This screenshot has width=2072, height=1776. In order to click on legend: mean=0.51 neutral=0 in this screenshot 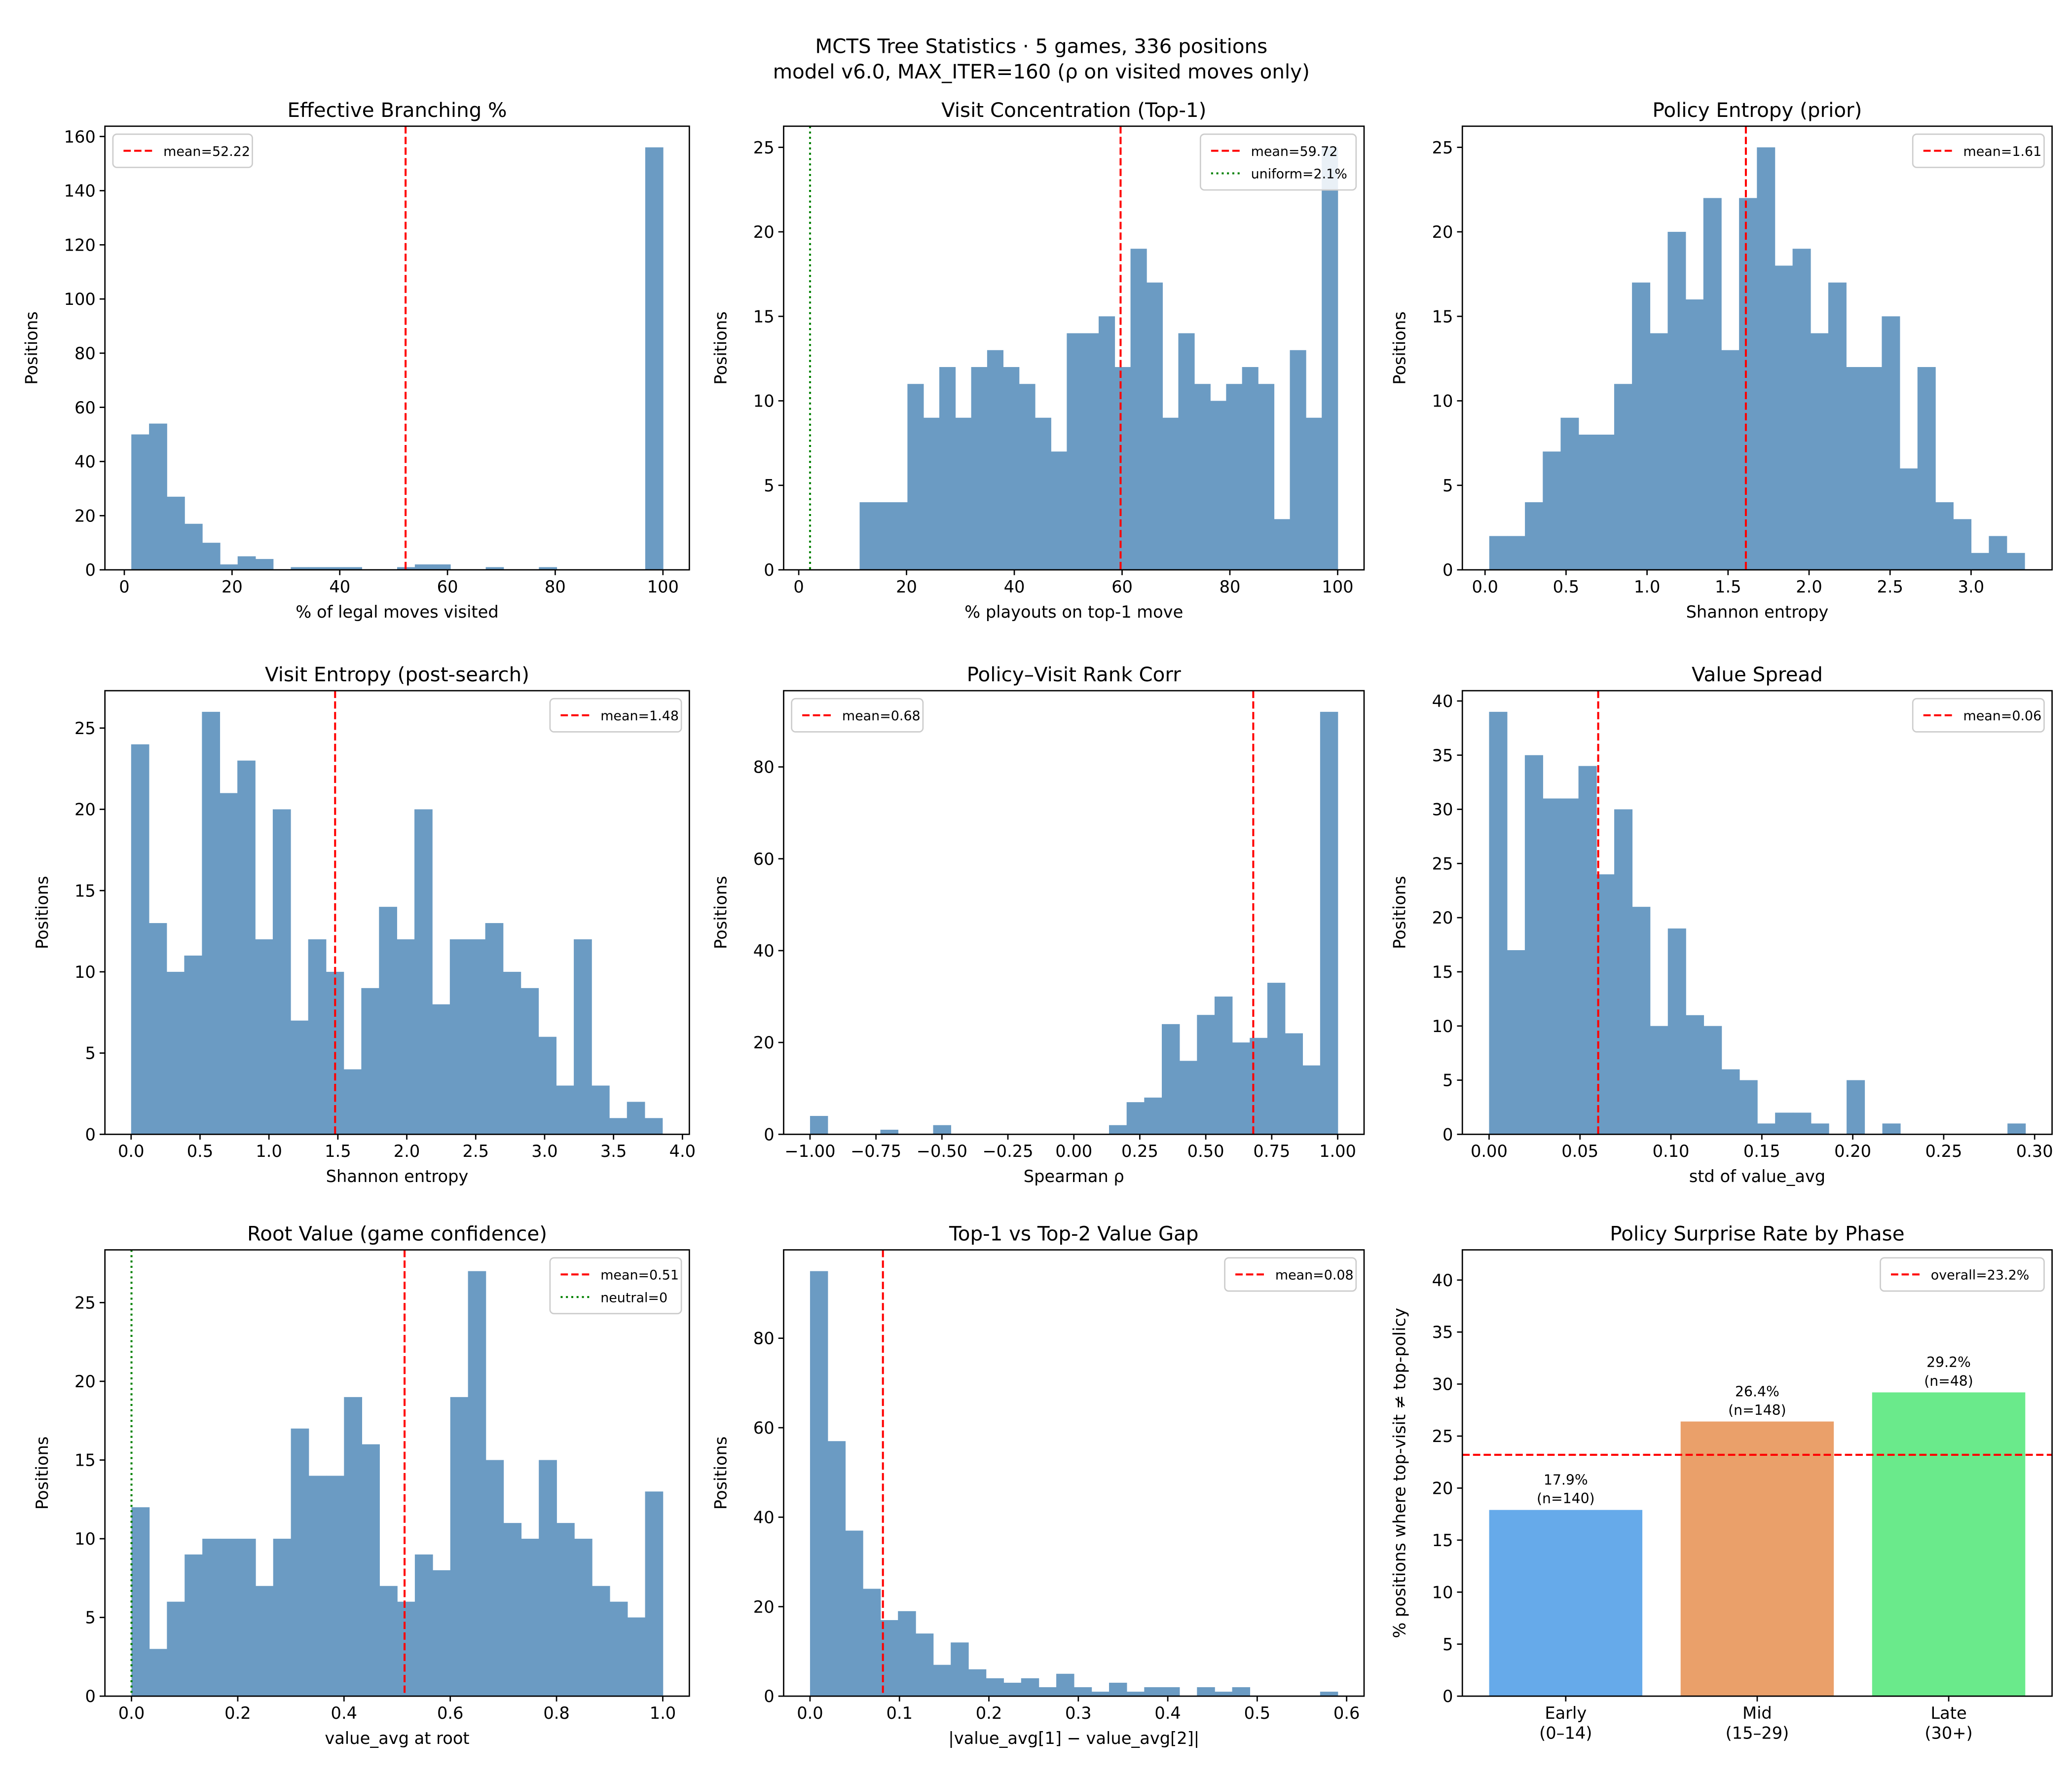, I will do `click(615, 1286)`.